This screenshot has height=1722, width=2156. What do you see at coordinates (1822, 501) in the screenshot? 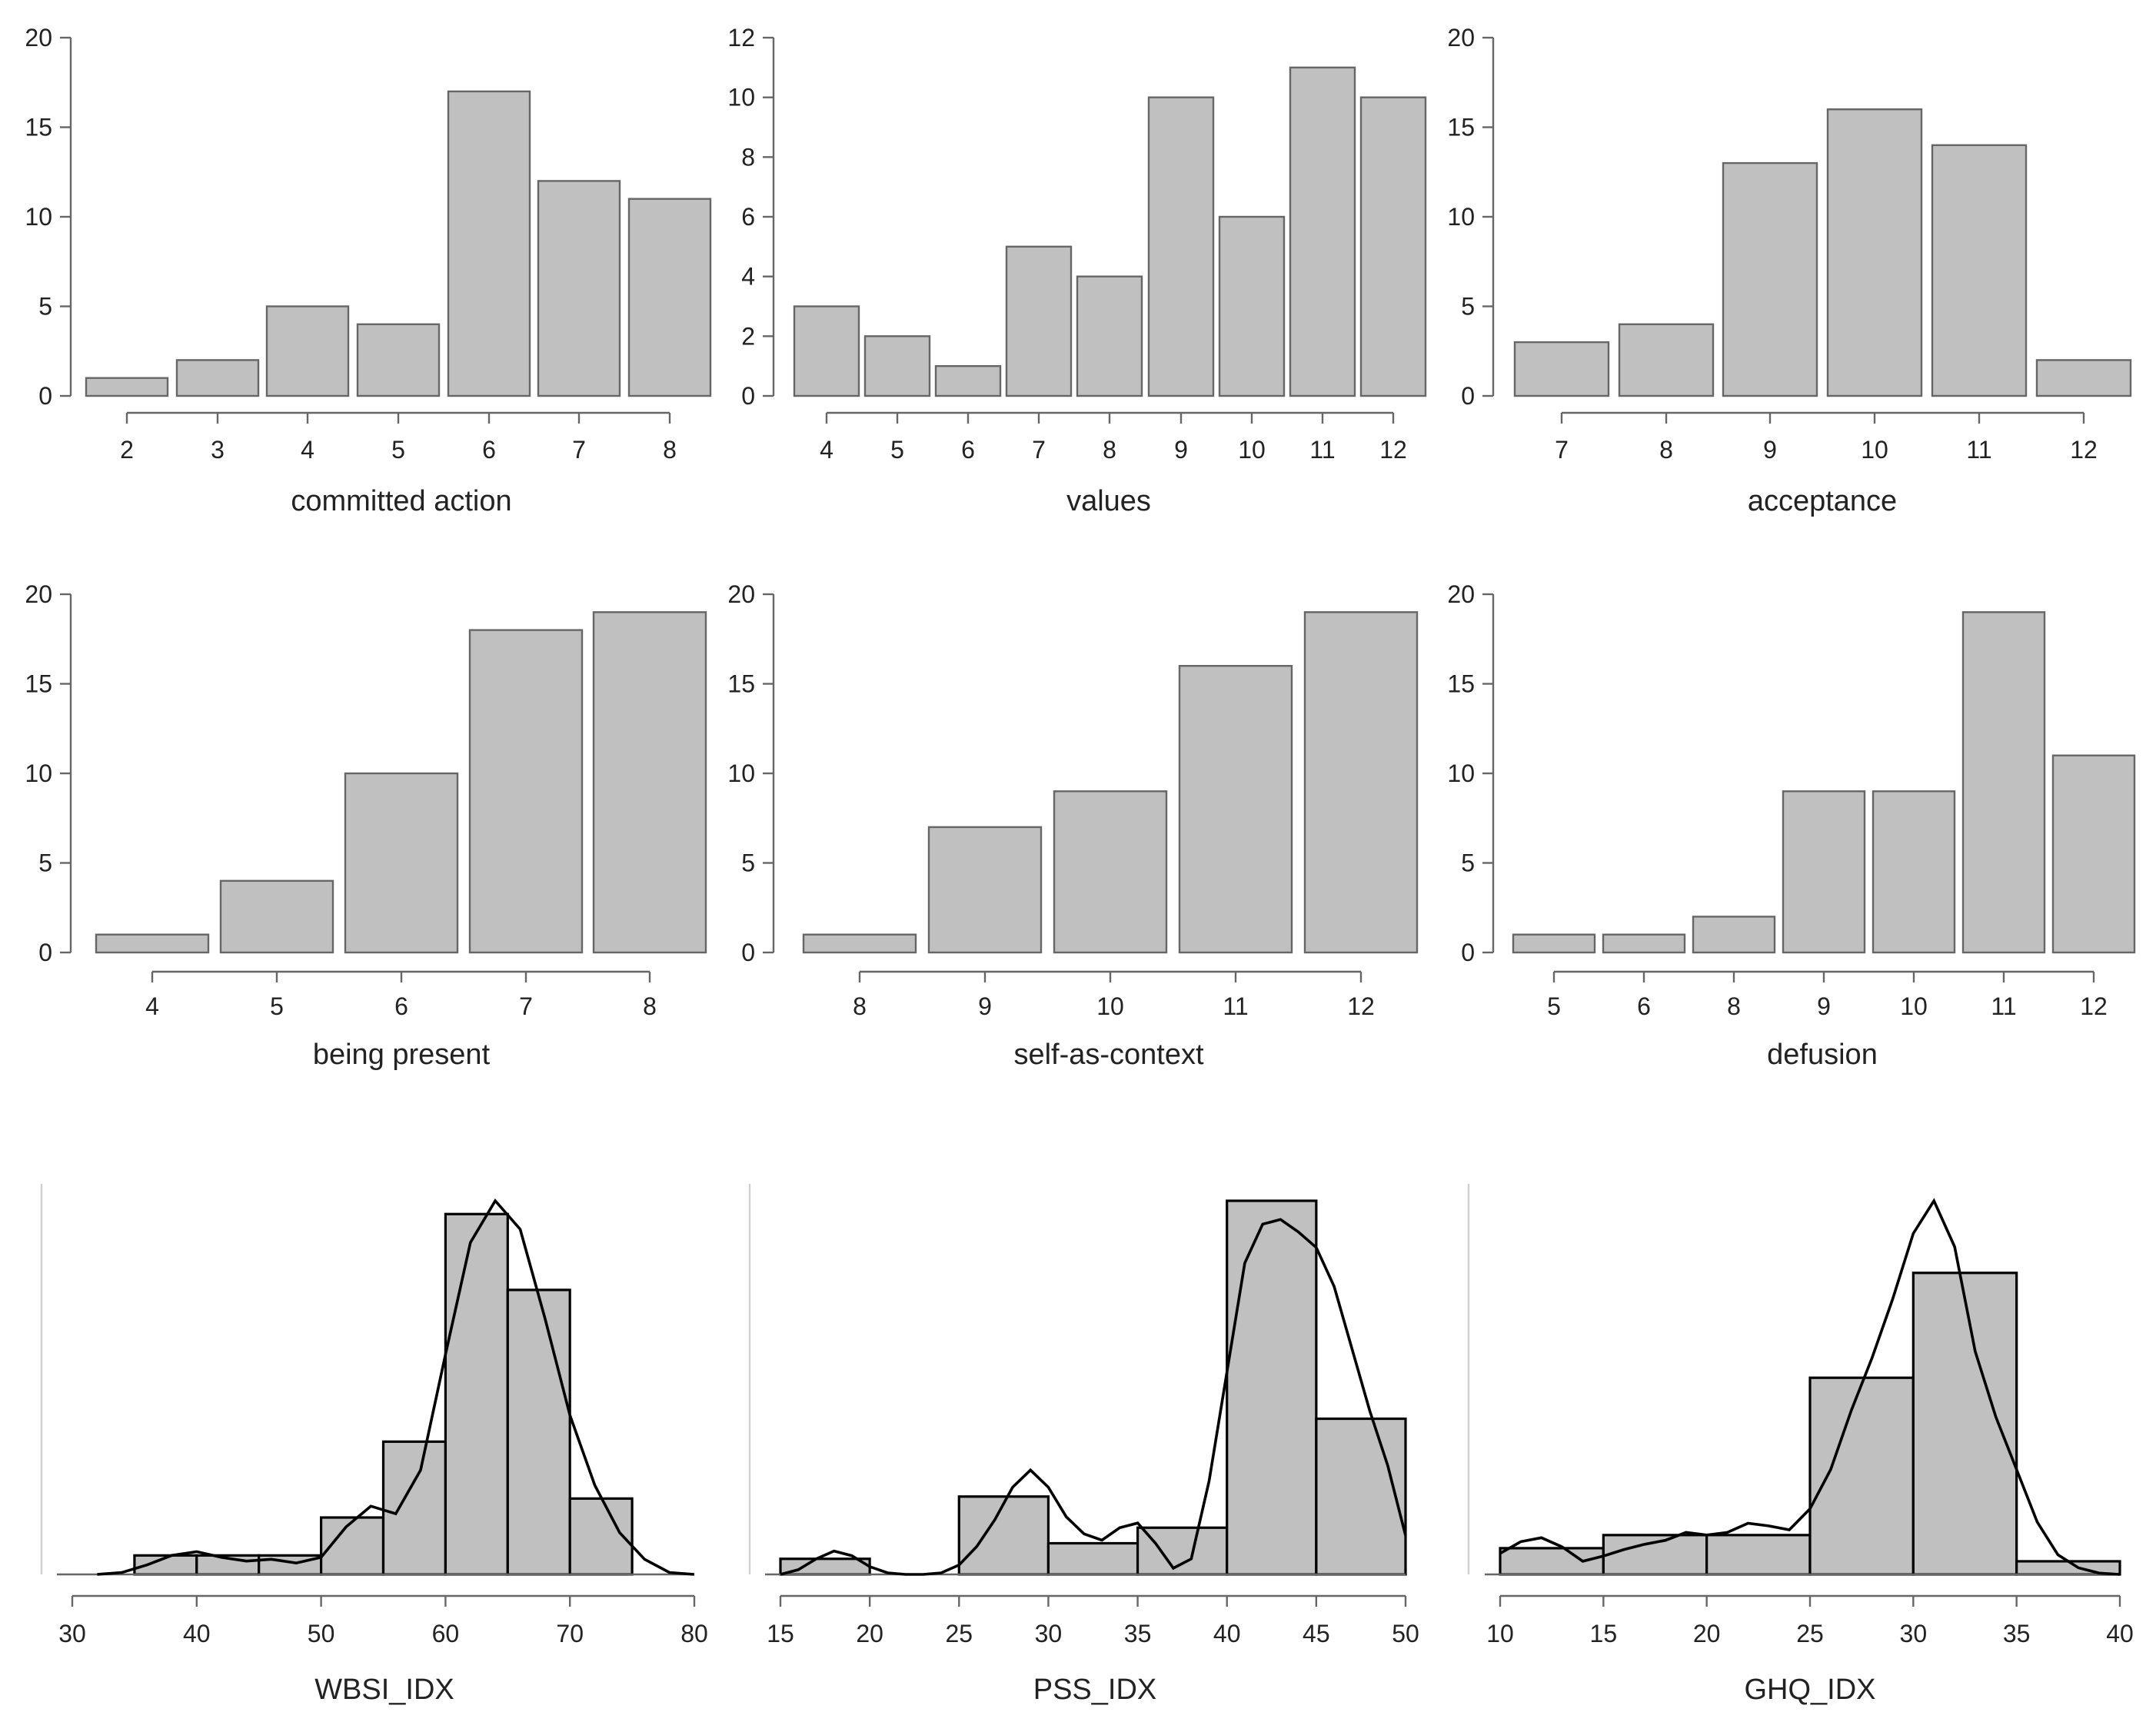
I see `x-axis-title: acceptance` at bounding box center [1822, 501].